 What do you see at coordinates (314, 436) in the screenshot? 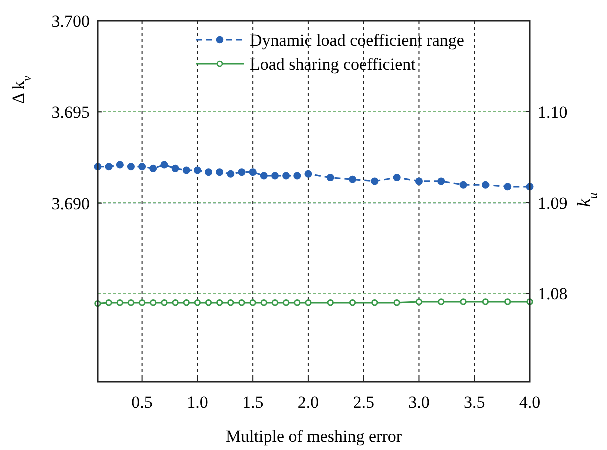
I see `x-axis-title: Multiple of meshing error` at bounding box center [314, 436].